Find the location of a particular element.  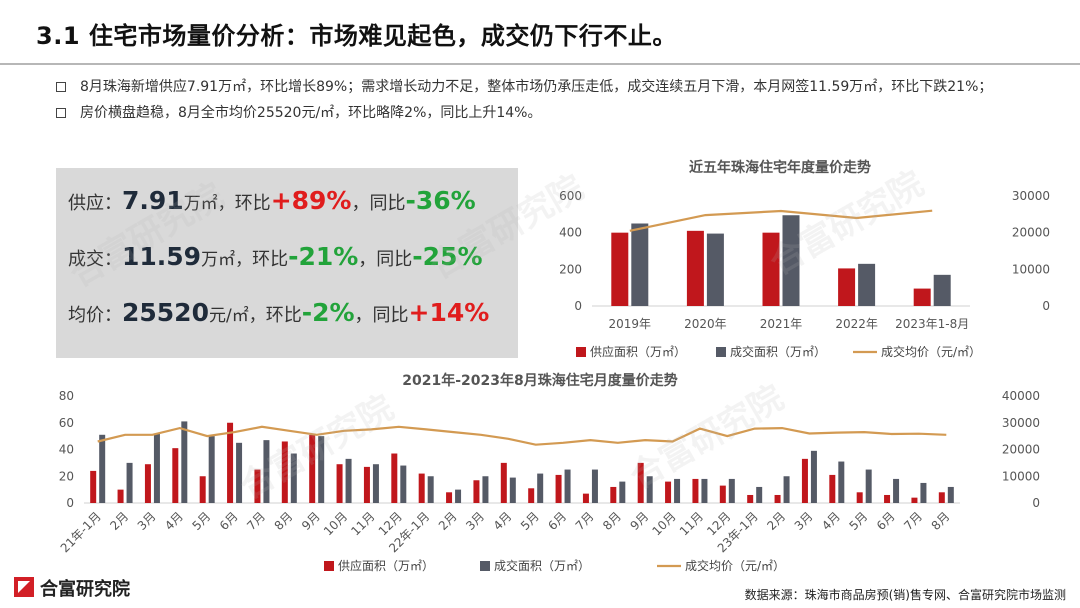

metric-unit: 万㎡， is located at coordinates (227, 260).